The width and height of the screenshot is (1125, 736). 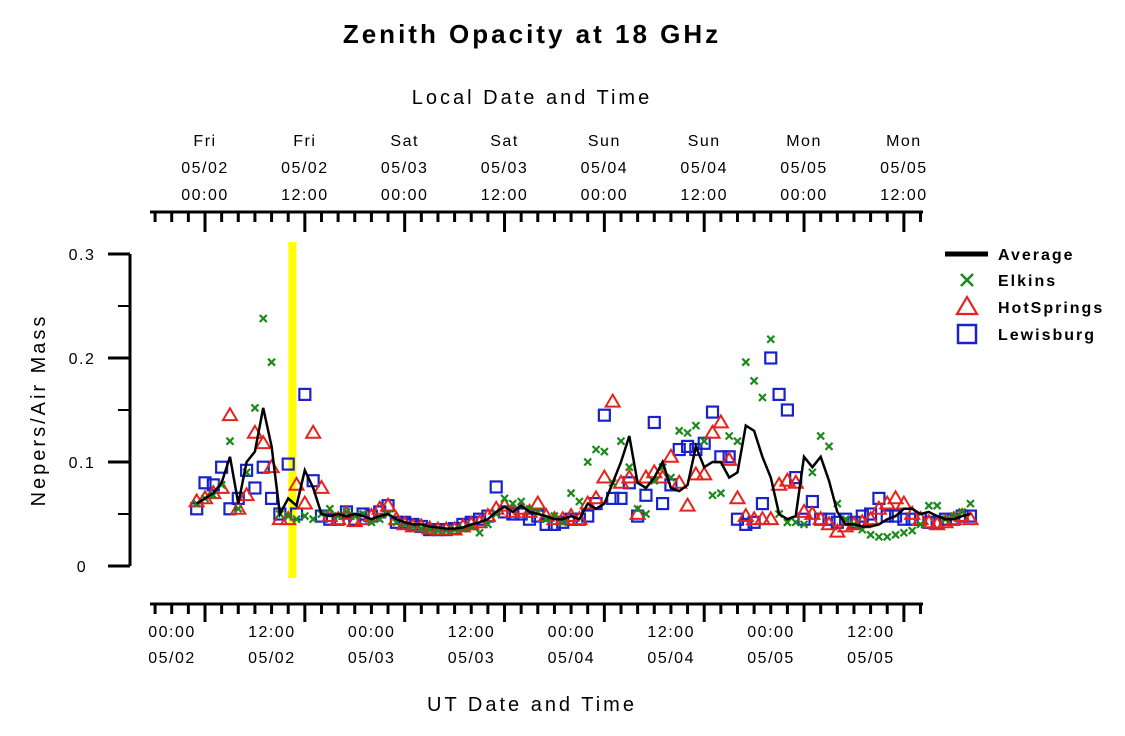 I want to click on chart-title: Zenith Opacity at 18 GHz, so click(x=532, y=34).